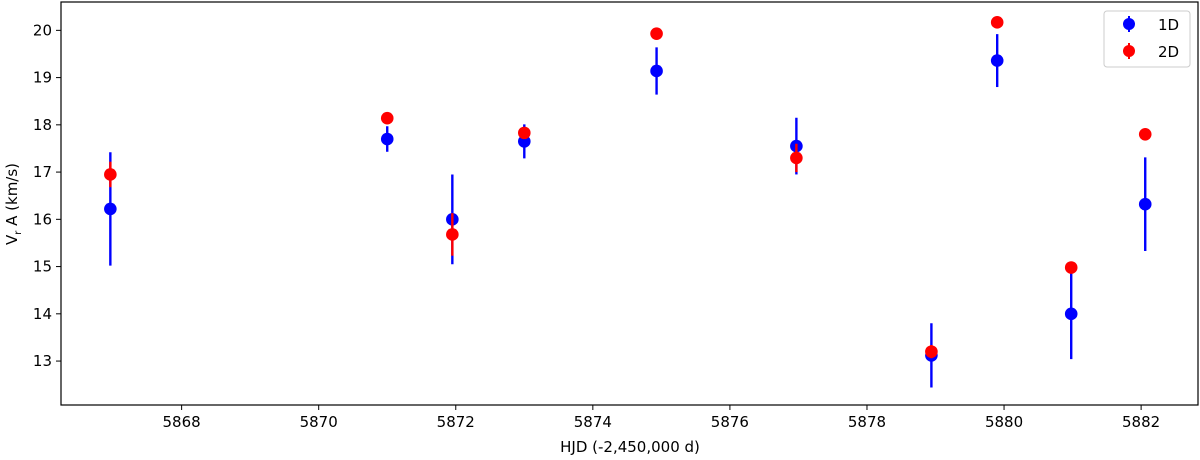 The width and height of the screenshot is (1200, 460). What do you see at coordinates (730, 422) in the screenshot?
I see `x-tick-label: 5876` at bounding box center [730, 422].